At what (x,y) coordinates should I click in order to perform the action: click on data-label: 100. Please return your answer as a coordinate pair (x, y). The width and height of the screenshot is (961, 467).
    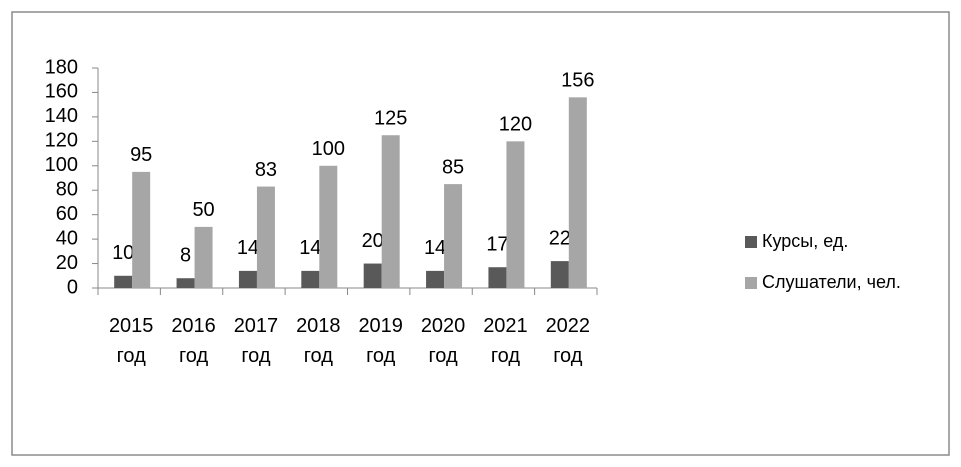
    Looking at the image, I should click on (328, 149).